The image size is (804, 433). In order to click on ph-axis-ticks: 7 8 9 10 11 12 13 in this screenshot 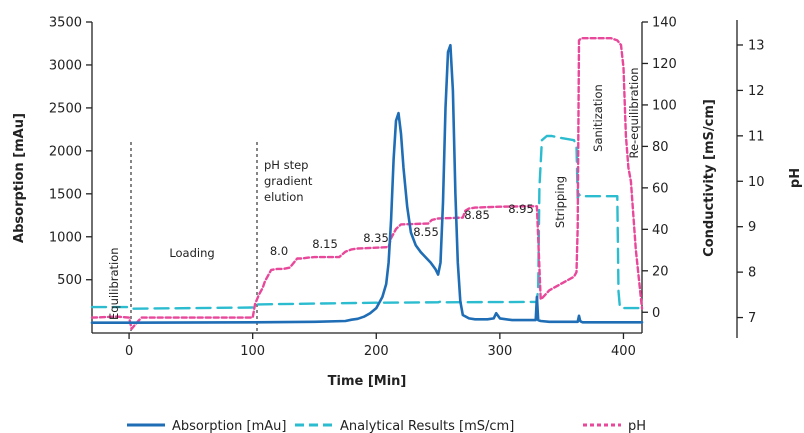, I will do `click(751, 182)`.